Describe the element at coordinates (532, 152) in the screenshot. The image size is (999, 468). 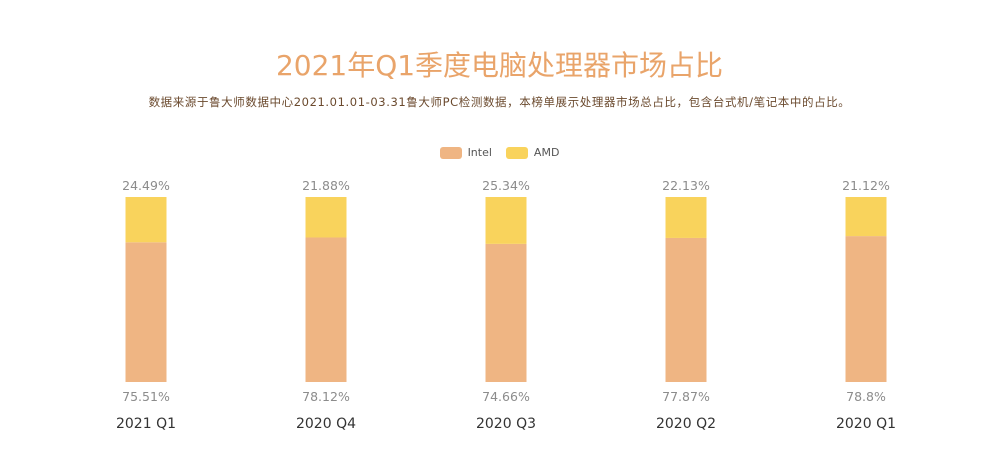
I see `legend-item-amd: AMD` at that location.